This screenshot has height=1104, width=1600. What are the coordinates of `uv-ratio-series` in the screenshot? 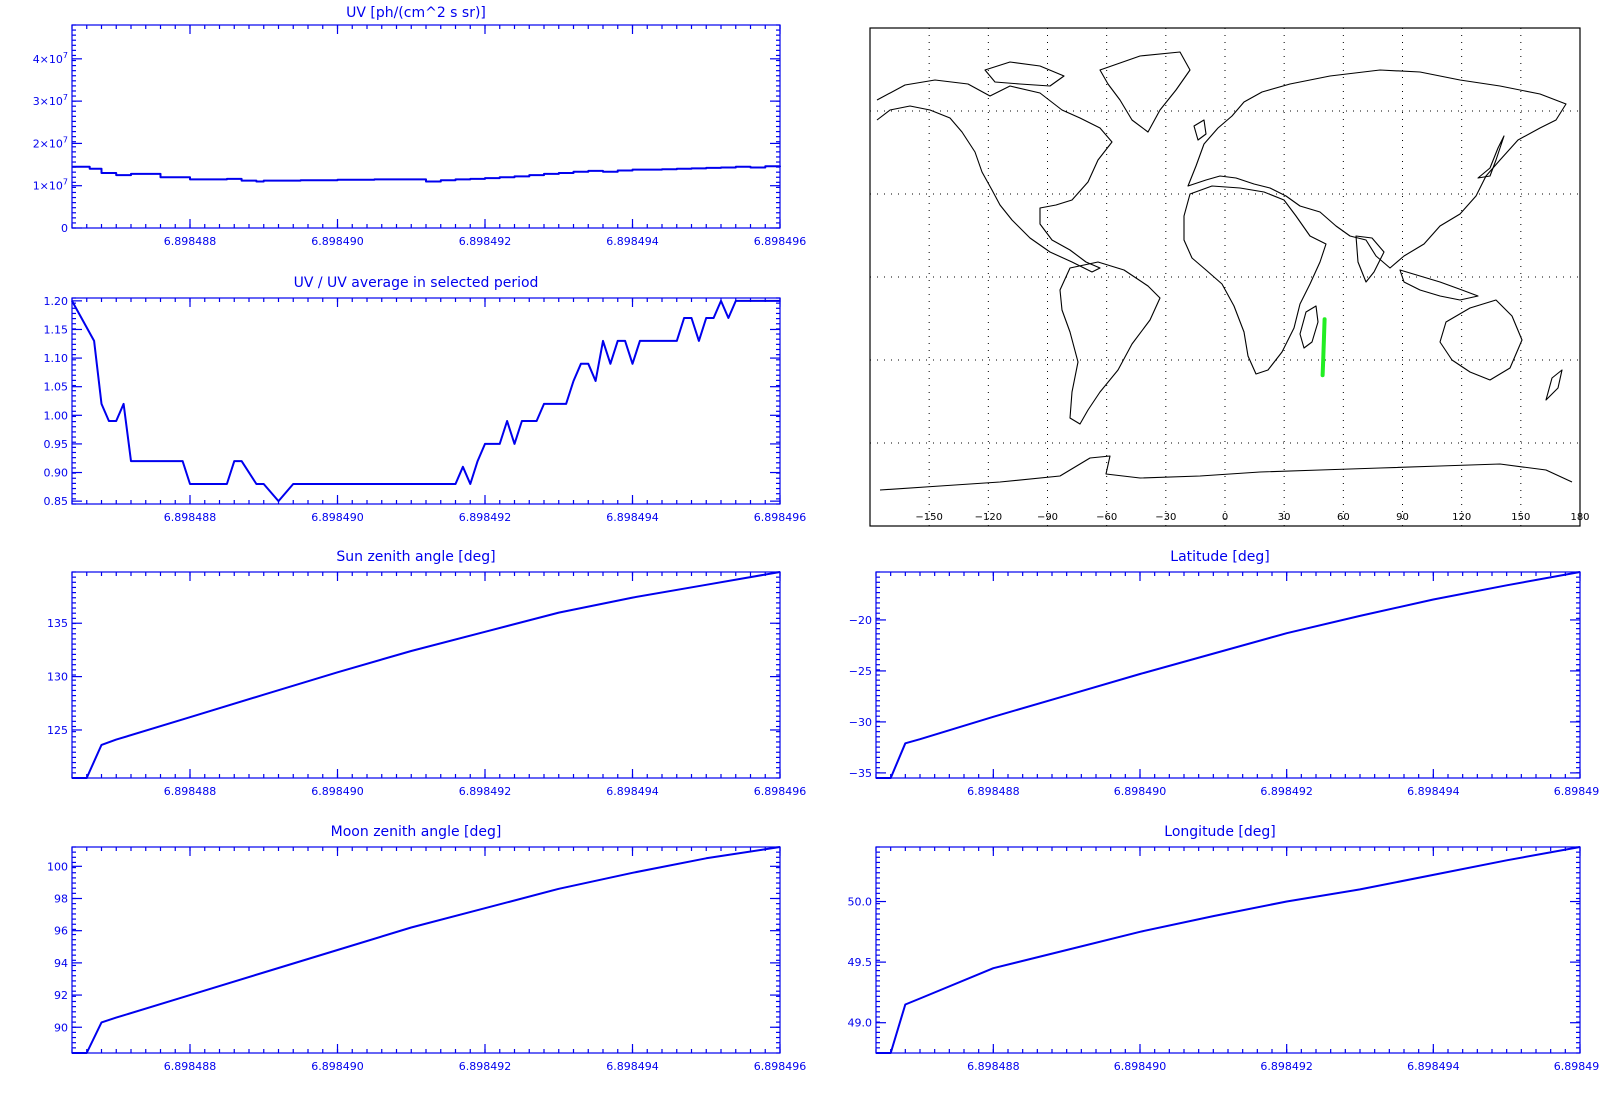 It's located at (426, 401).